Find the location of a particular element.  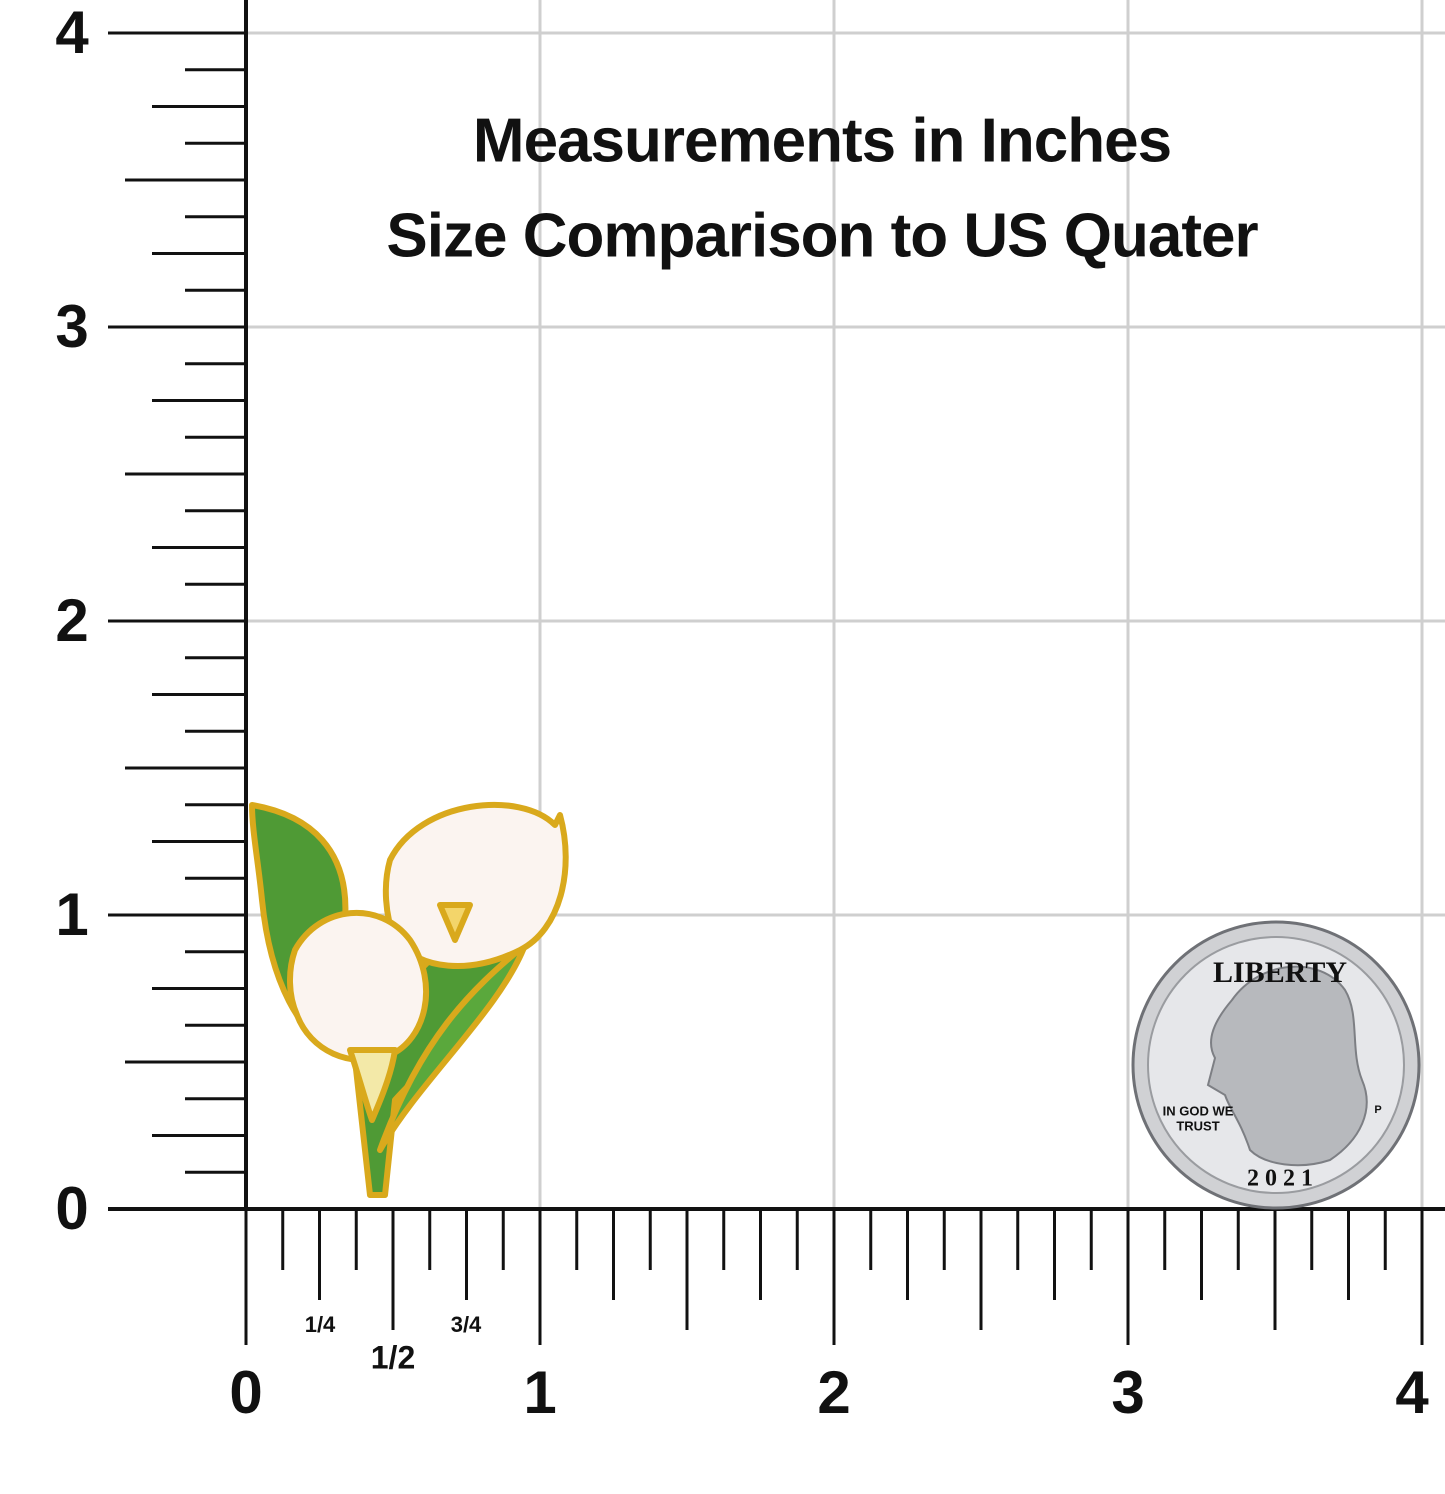

y-label: 3 is located at coordinates (71, 326).